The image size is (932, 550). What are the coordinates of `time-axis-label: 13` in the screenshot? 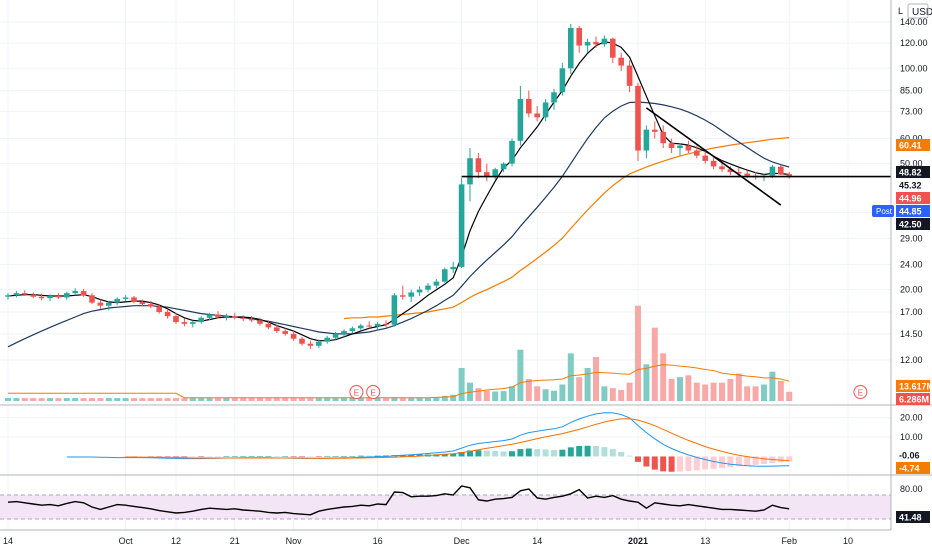 It's located at (705, 541).